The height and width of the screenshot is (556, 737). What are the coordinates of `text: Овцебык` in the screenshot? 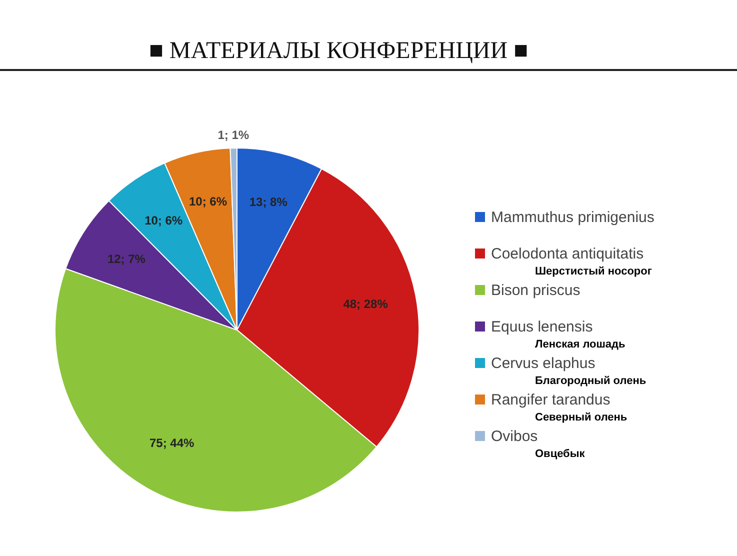 It's located at (560, 454).